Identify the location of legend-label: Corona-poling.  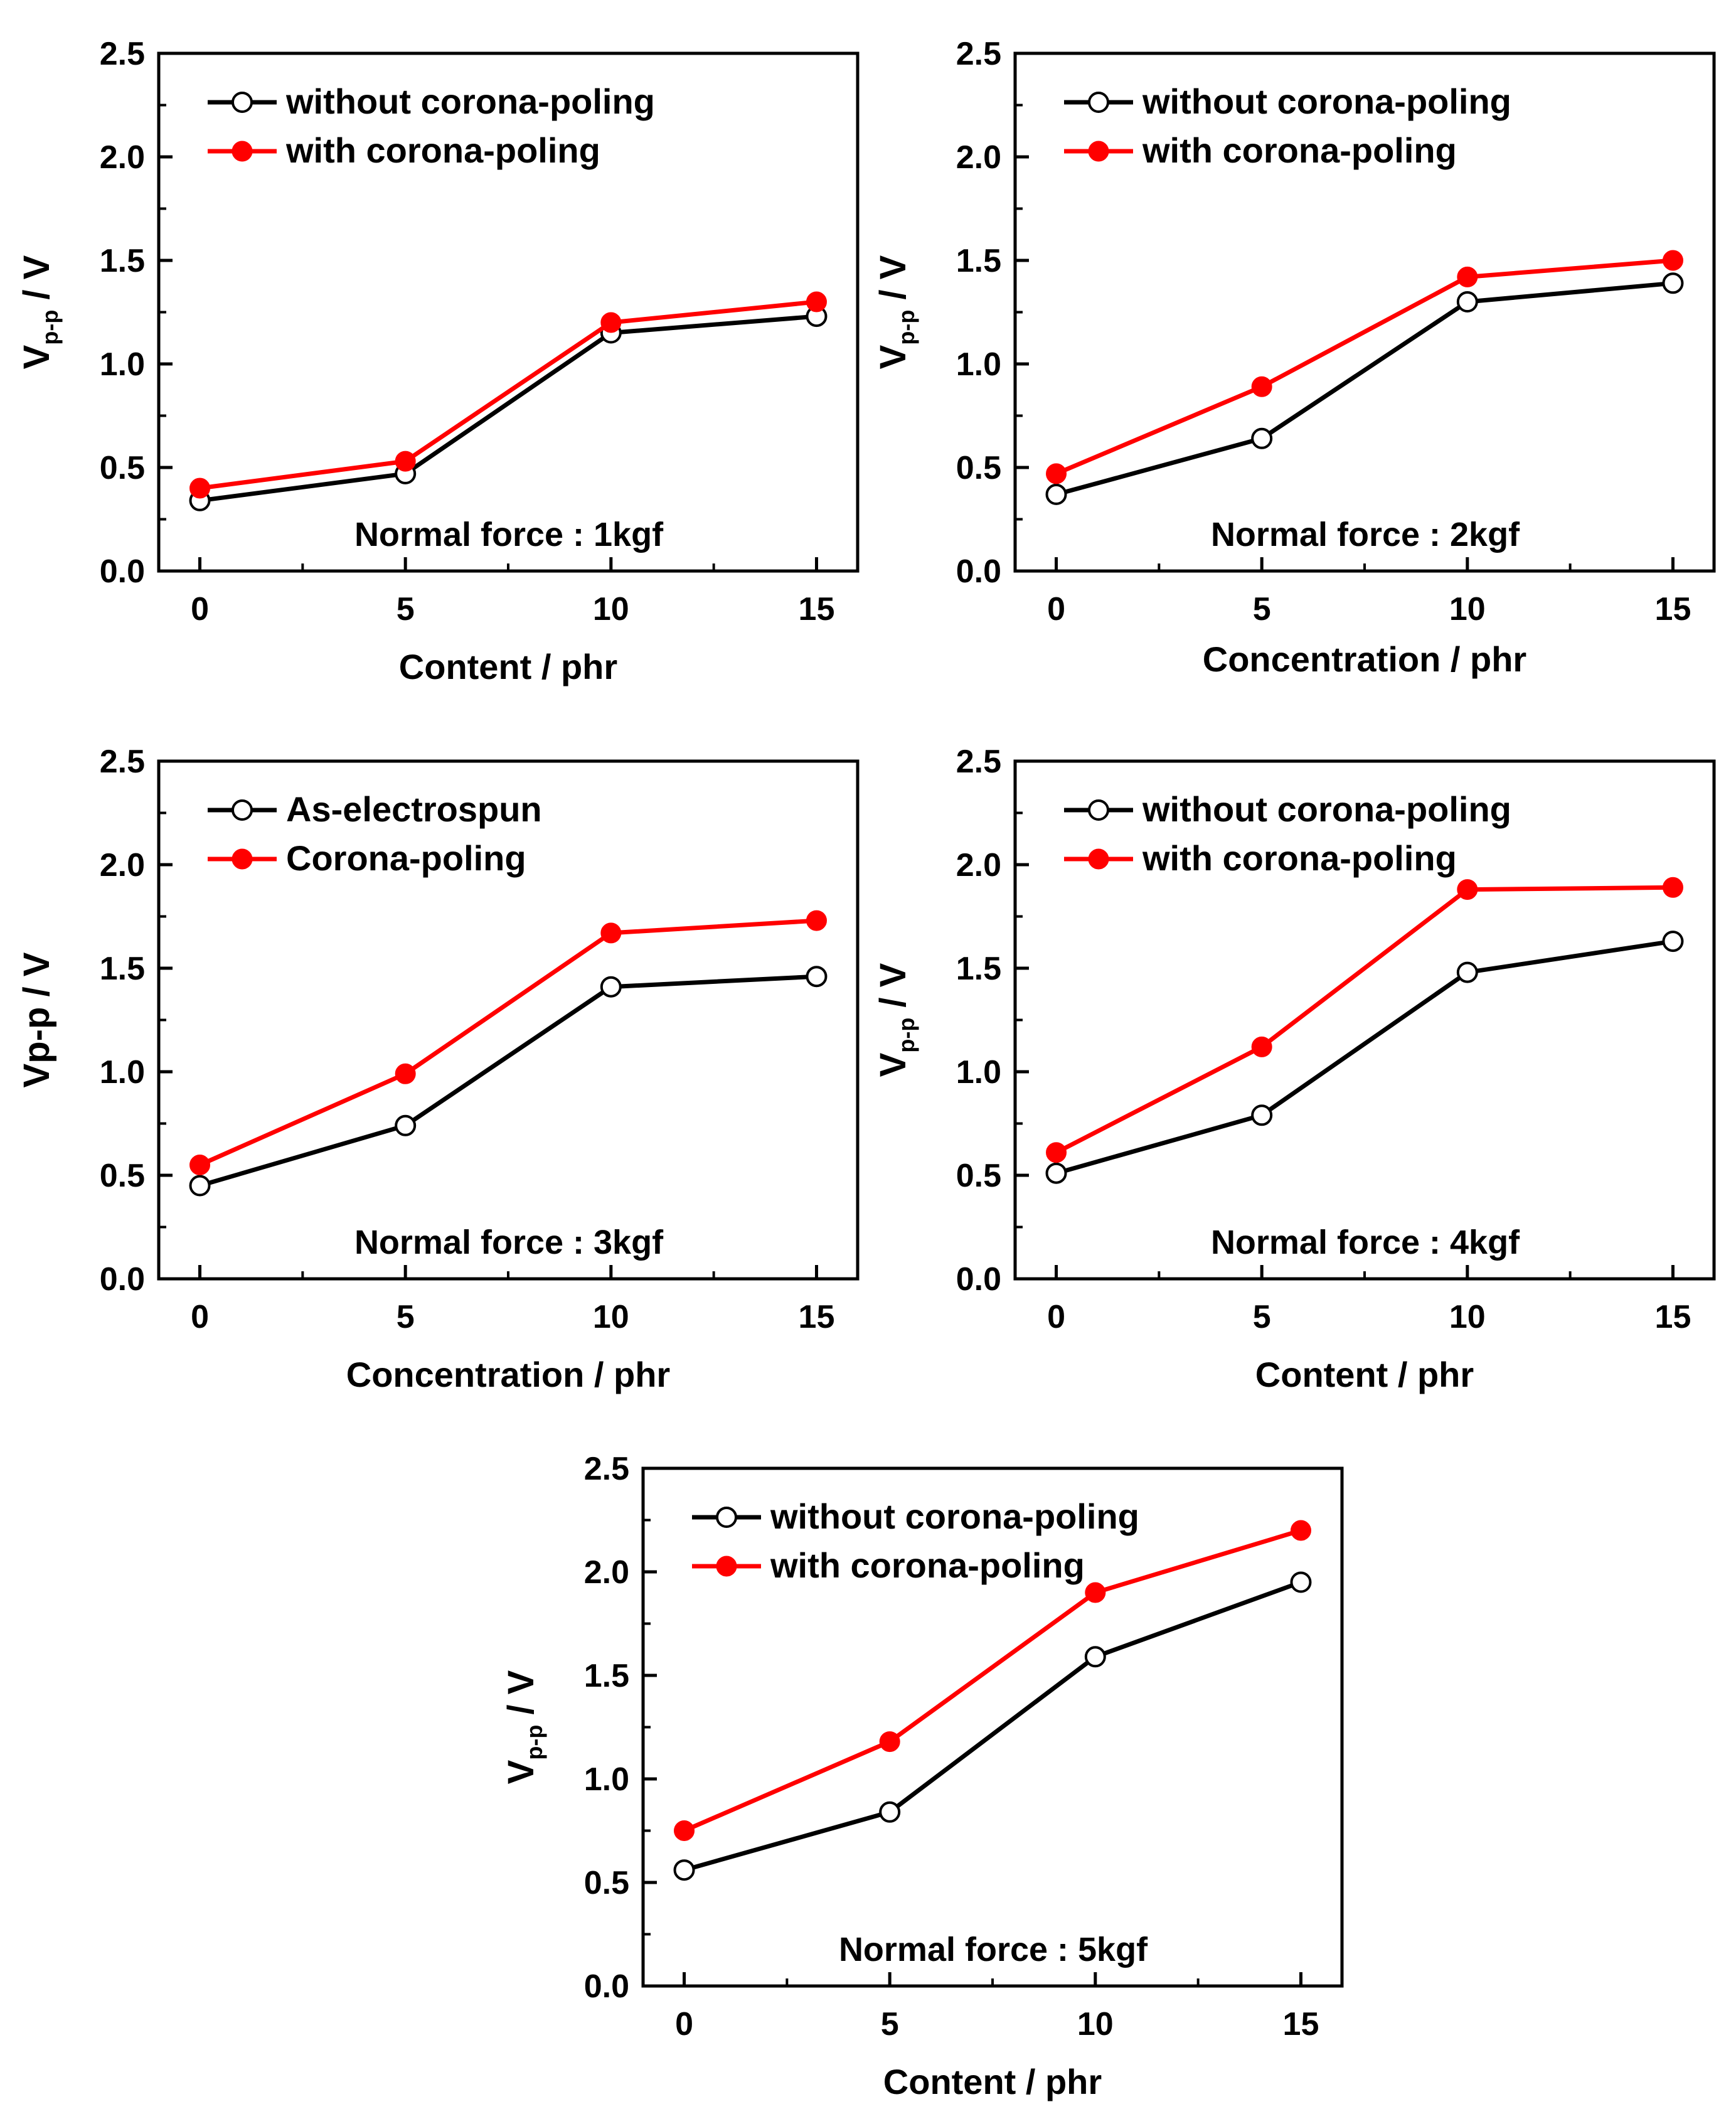
(406, 858).